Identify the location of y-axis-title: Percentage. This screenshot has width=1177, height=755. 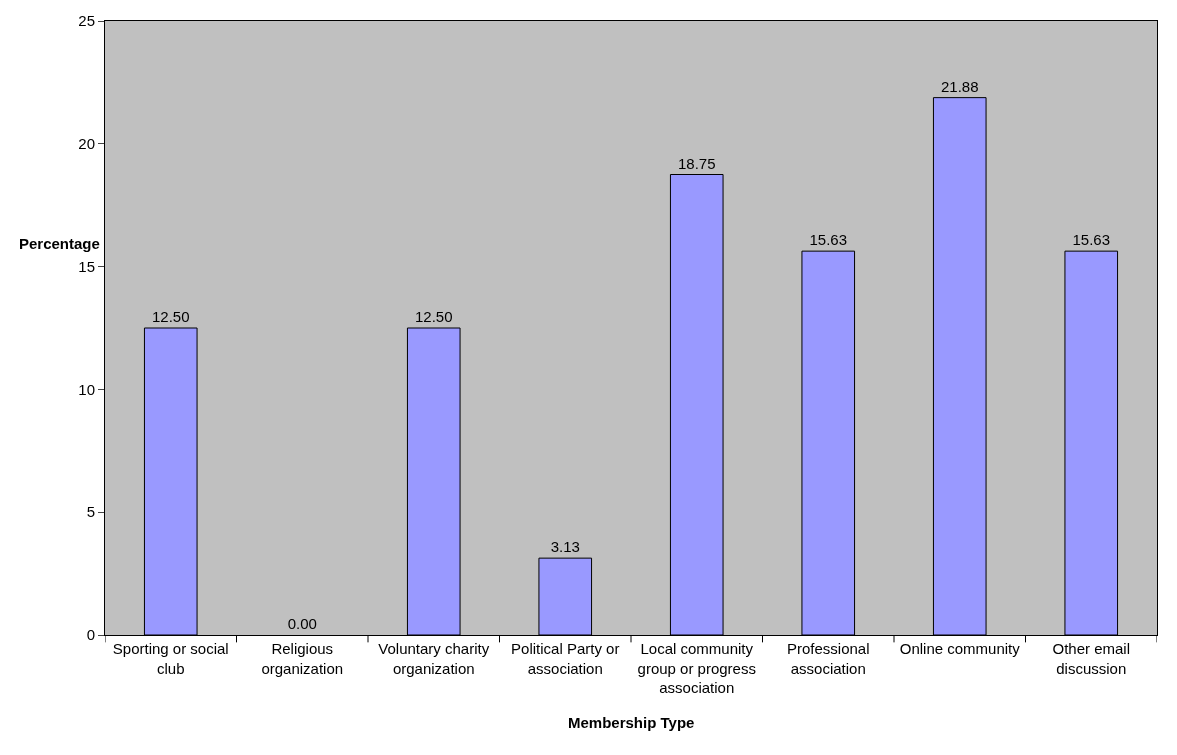
(59, 243).